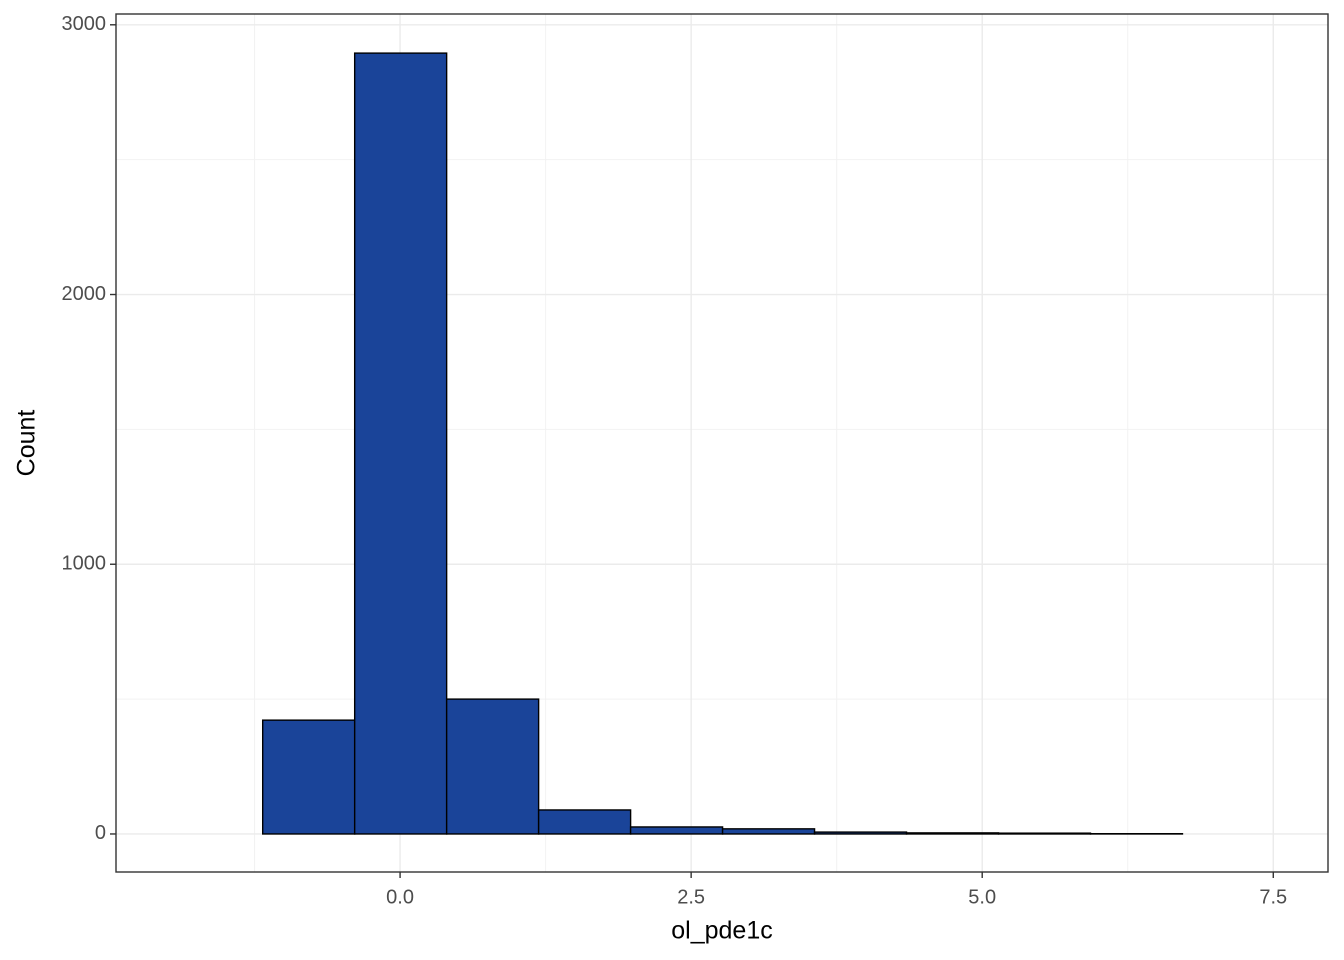 This screenshot has height=960, width=1344. Describe the element at coordinates (27, 443) in the screenshot. I see `y-axis-title: Count` at that location.